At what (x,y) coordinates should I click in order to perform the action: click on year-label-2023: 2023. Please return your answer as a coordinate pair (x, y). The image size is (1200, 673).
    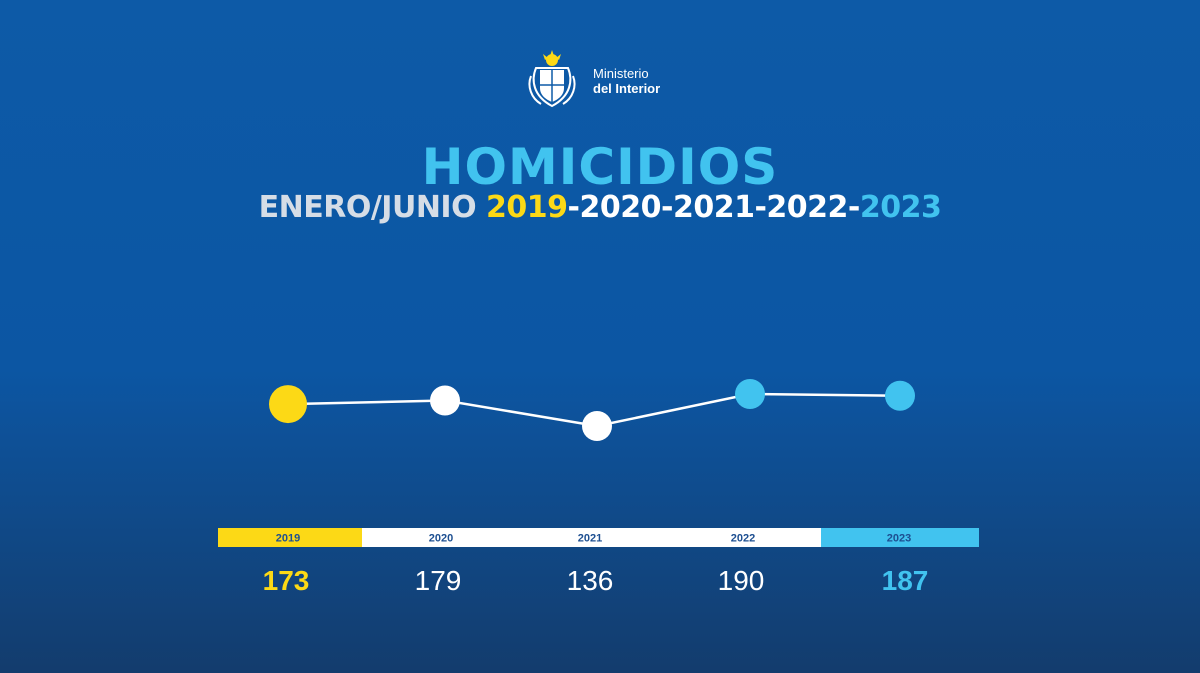
    Looking at the image, I should click on (899, 539).